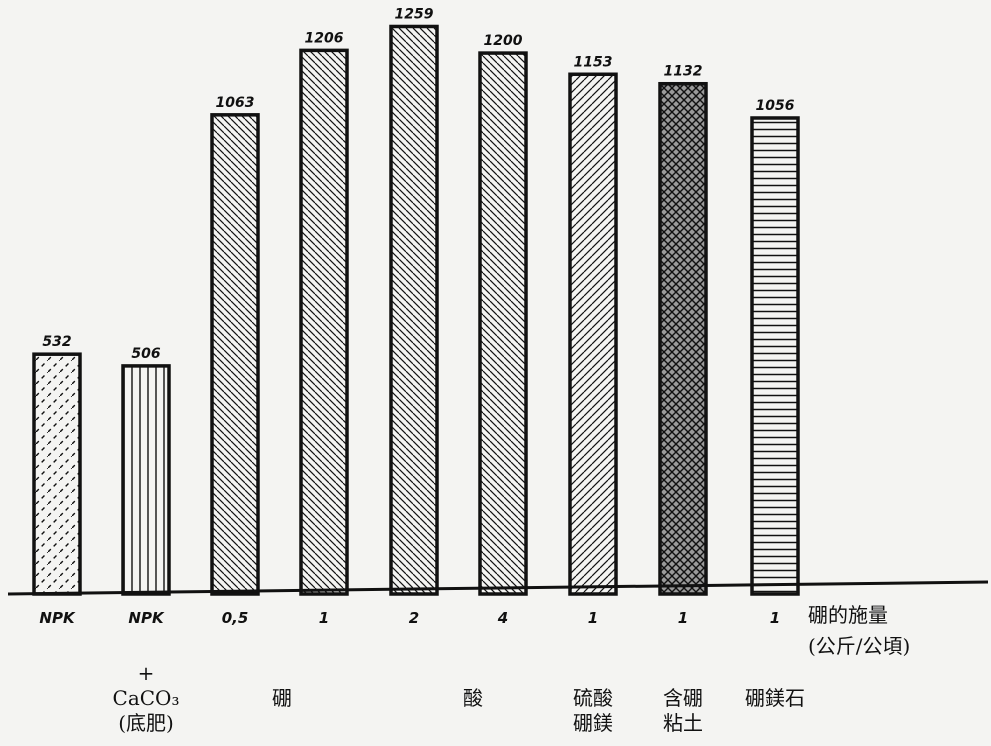 The width and height of the screenshot is (991, 746). Describe the element at coordinates (683, 723) in the screenshot. I see `group-label-4-line-1: 粘土` at that location.